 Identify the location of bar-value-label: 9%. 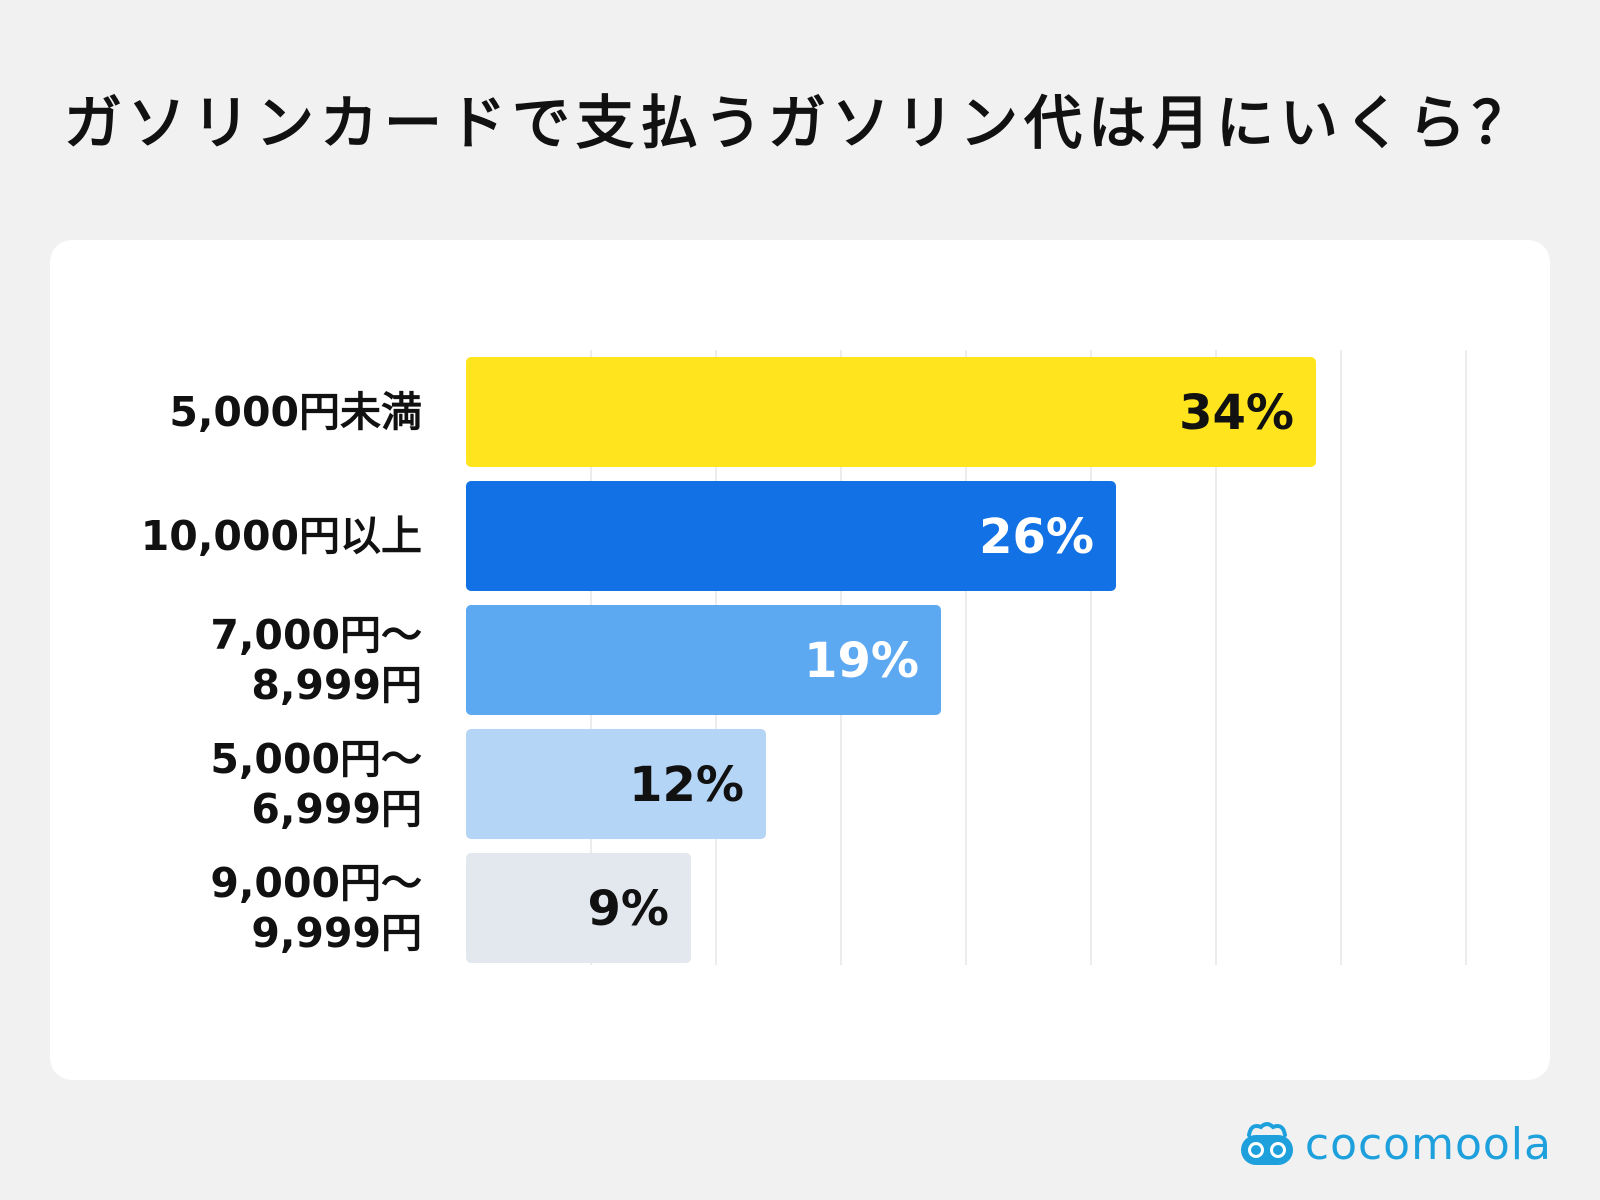
(629, 909).